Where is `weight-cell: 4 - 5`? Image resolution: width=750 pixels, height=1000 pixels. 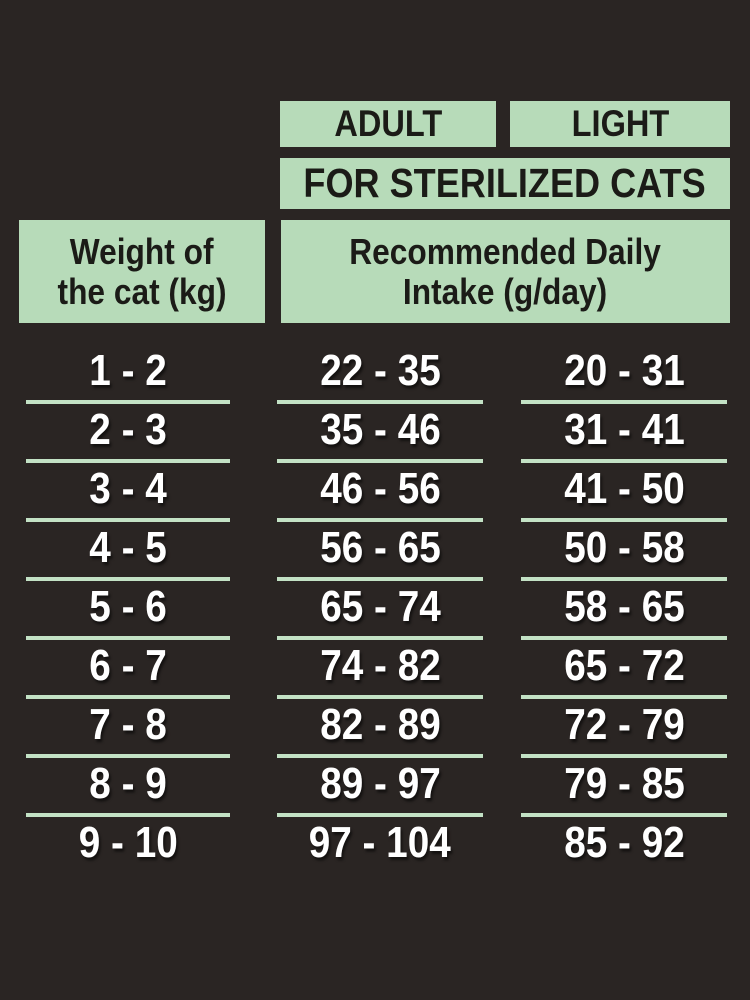 weight-cell: 4 - 5 is located at coordinates (128, 549).